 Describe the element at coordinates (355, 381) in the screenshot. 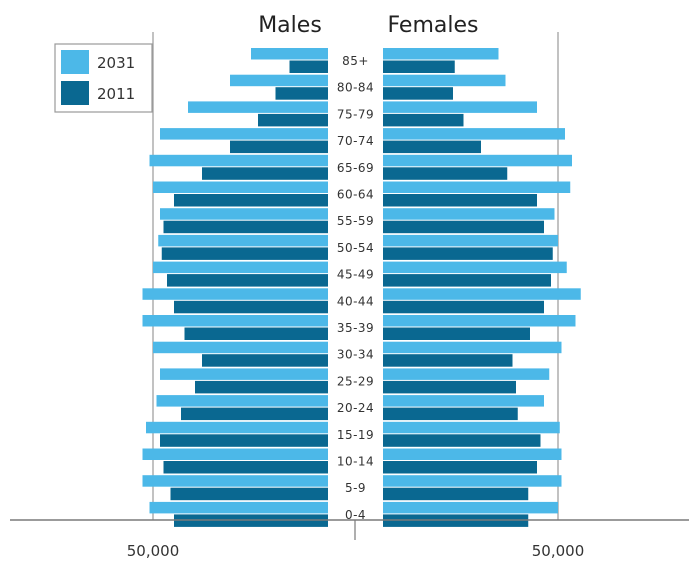

I see `age-label-25-29: 25-29` at that location.